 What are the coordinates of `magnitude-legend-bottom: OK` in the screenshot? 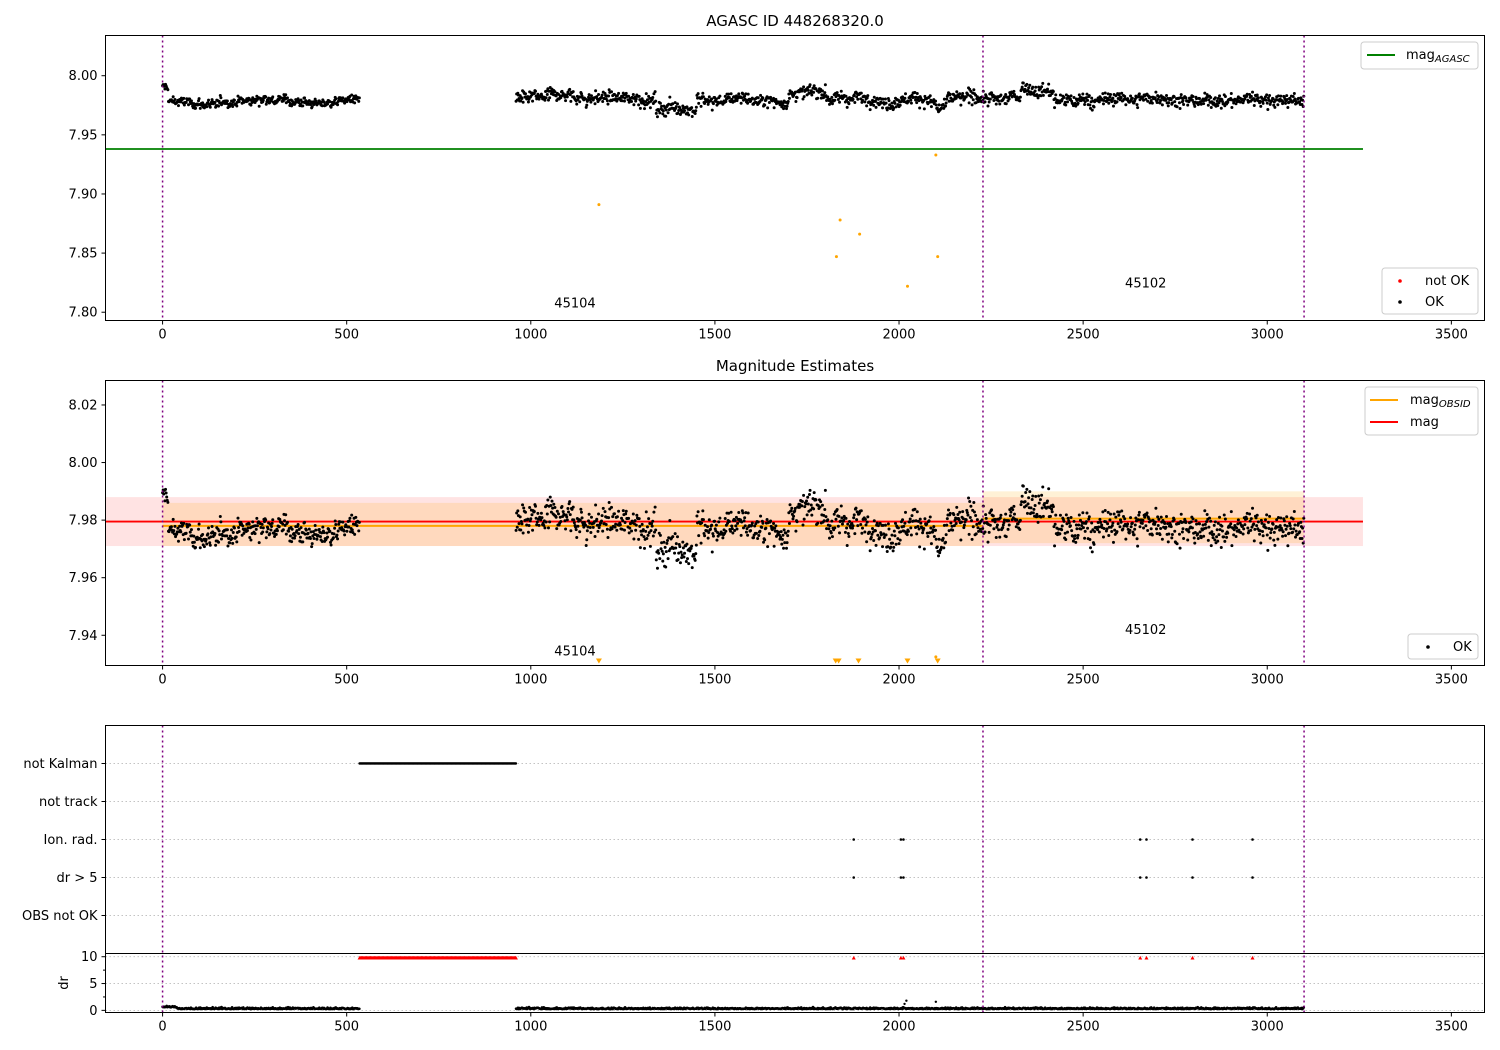 It's located at (1443, 646).